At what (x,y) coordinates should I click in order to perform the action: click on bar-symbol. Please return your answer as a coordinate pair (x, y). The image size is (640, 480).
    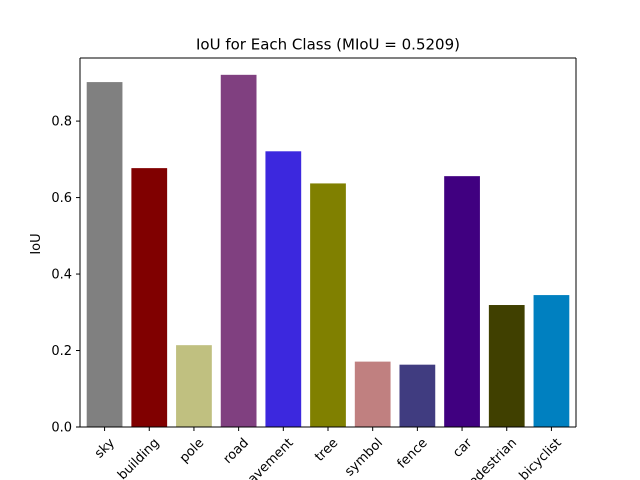
    Looking at the image, I should click on (372, 394).